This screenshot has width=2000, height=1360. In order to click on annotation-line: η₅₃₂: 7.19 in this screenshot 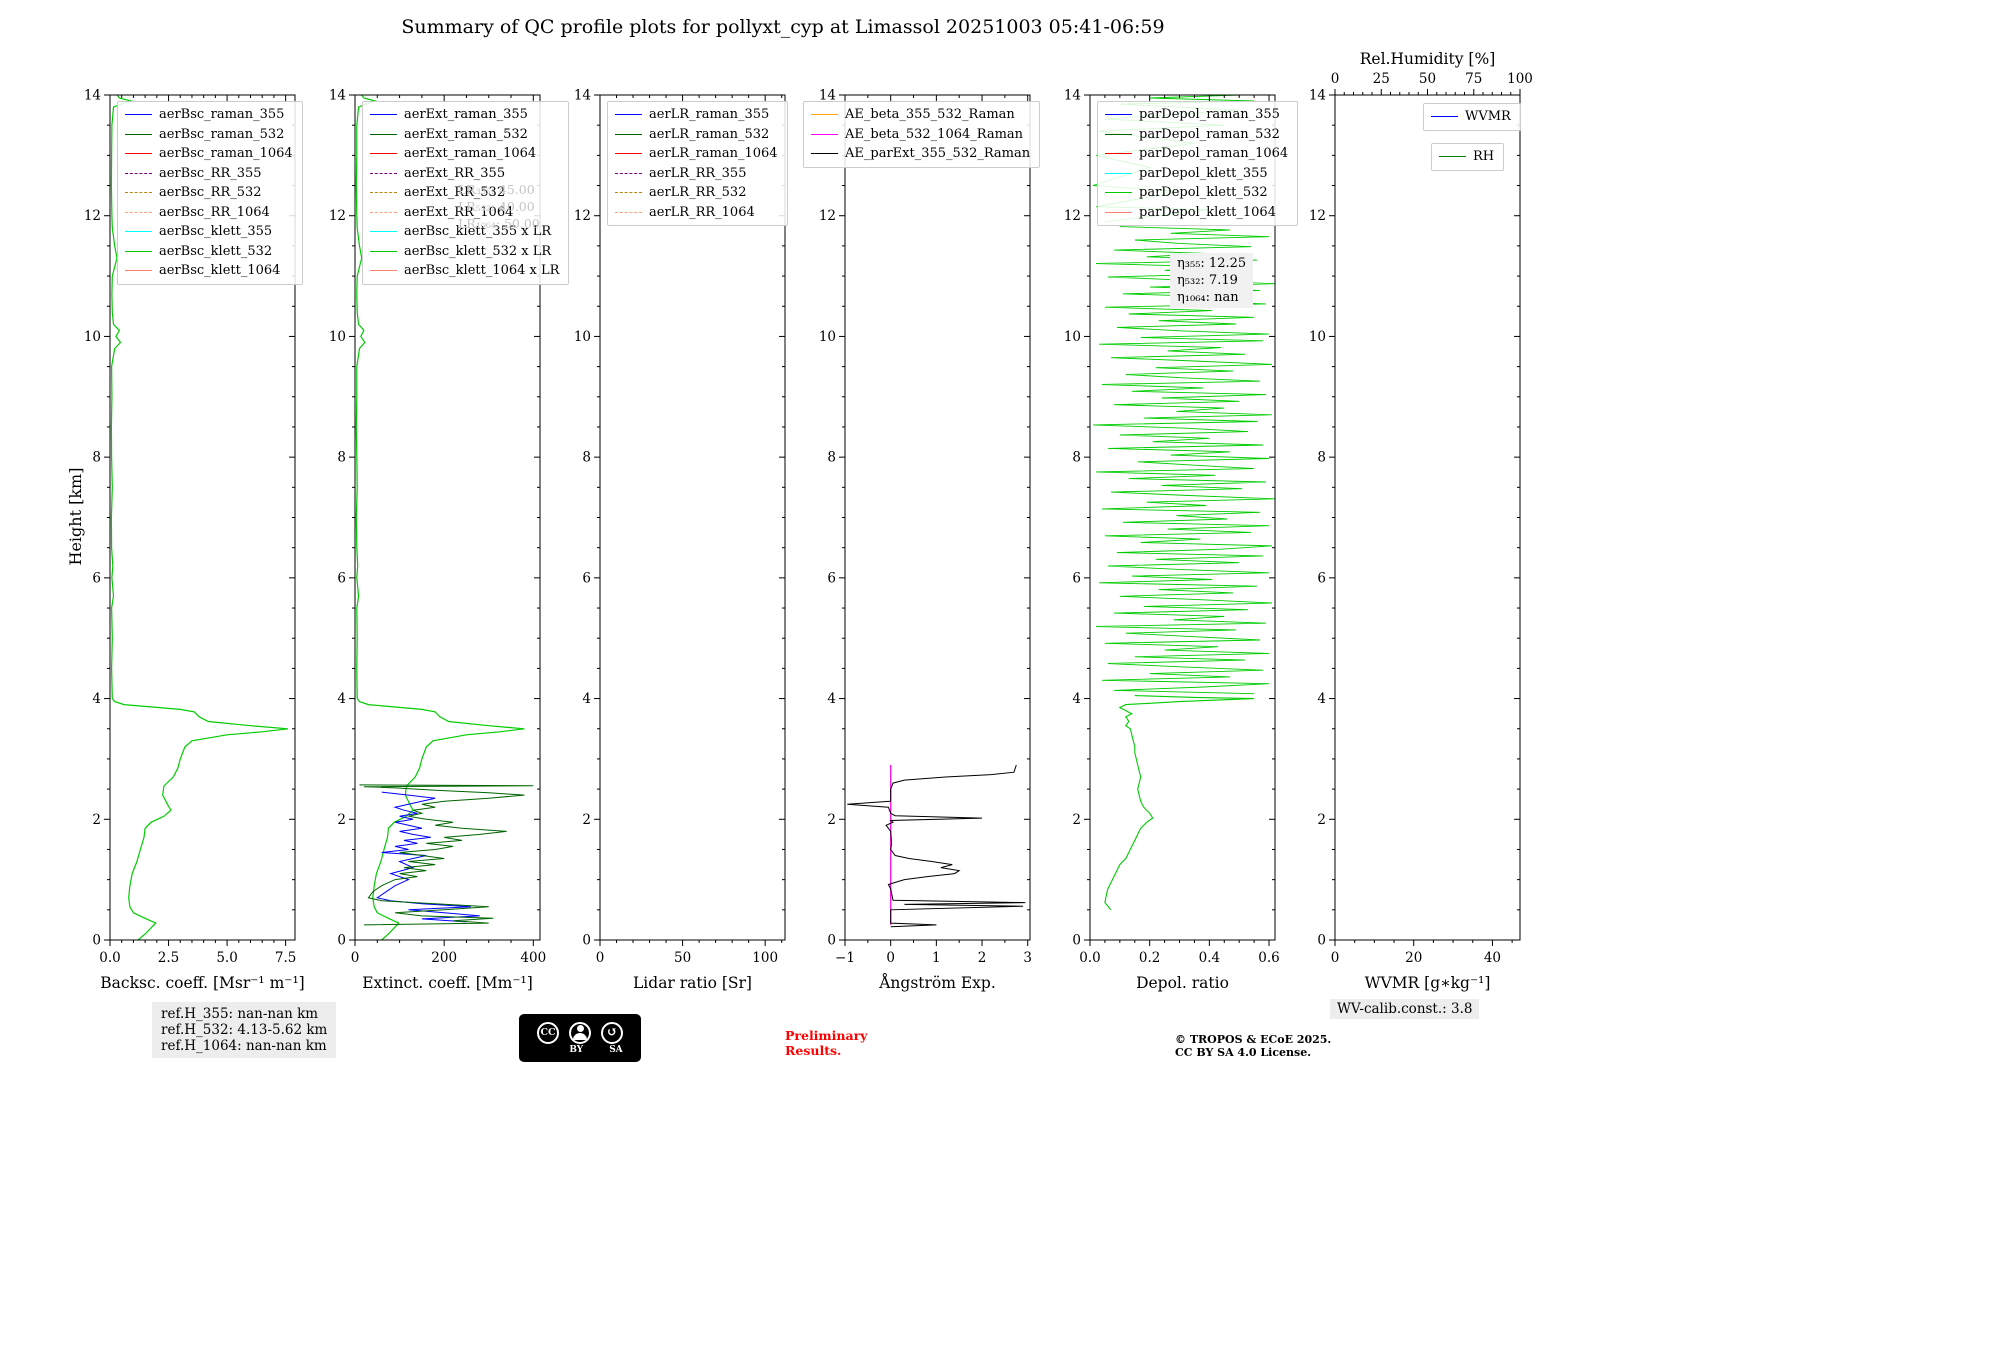, I will do `click(1207, 280)`.